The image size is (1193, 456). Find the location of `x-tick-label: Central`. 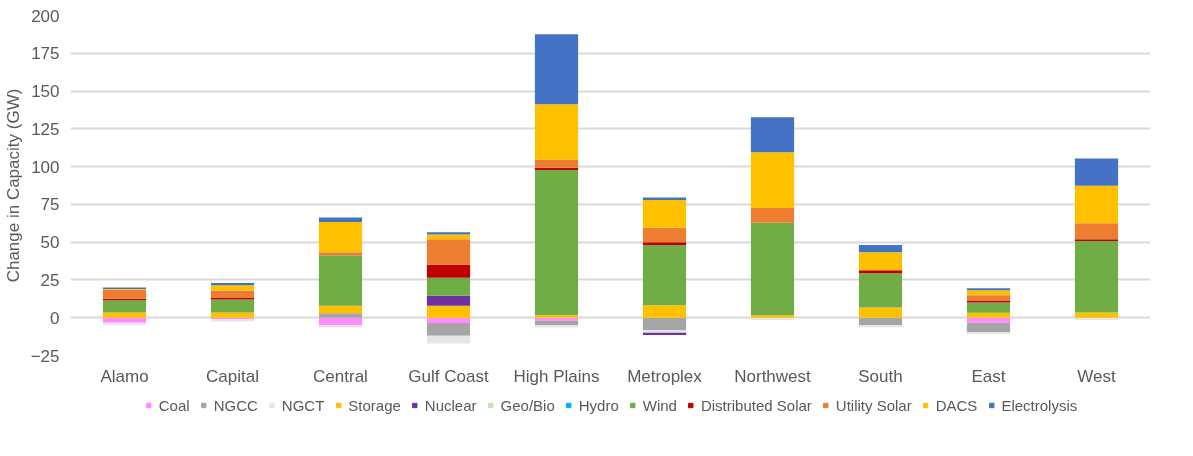

x-tick-label: Central is located at coordinates (340, 376).